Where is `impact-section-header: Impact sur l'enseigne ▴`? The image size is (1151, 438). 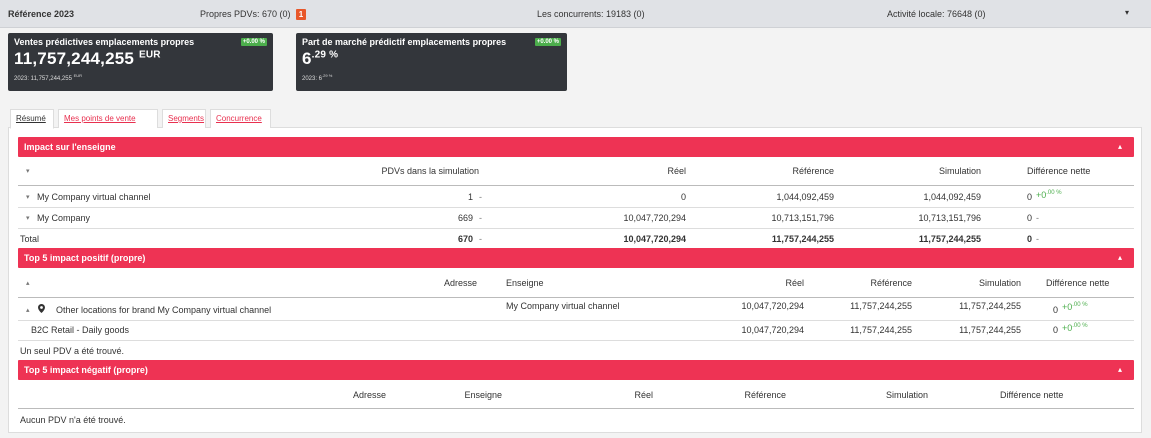 impact-section-header: Impact sur l'enseigne ▴ is located at coordinates (576, 147).